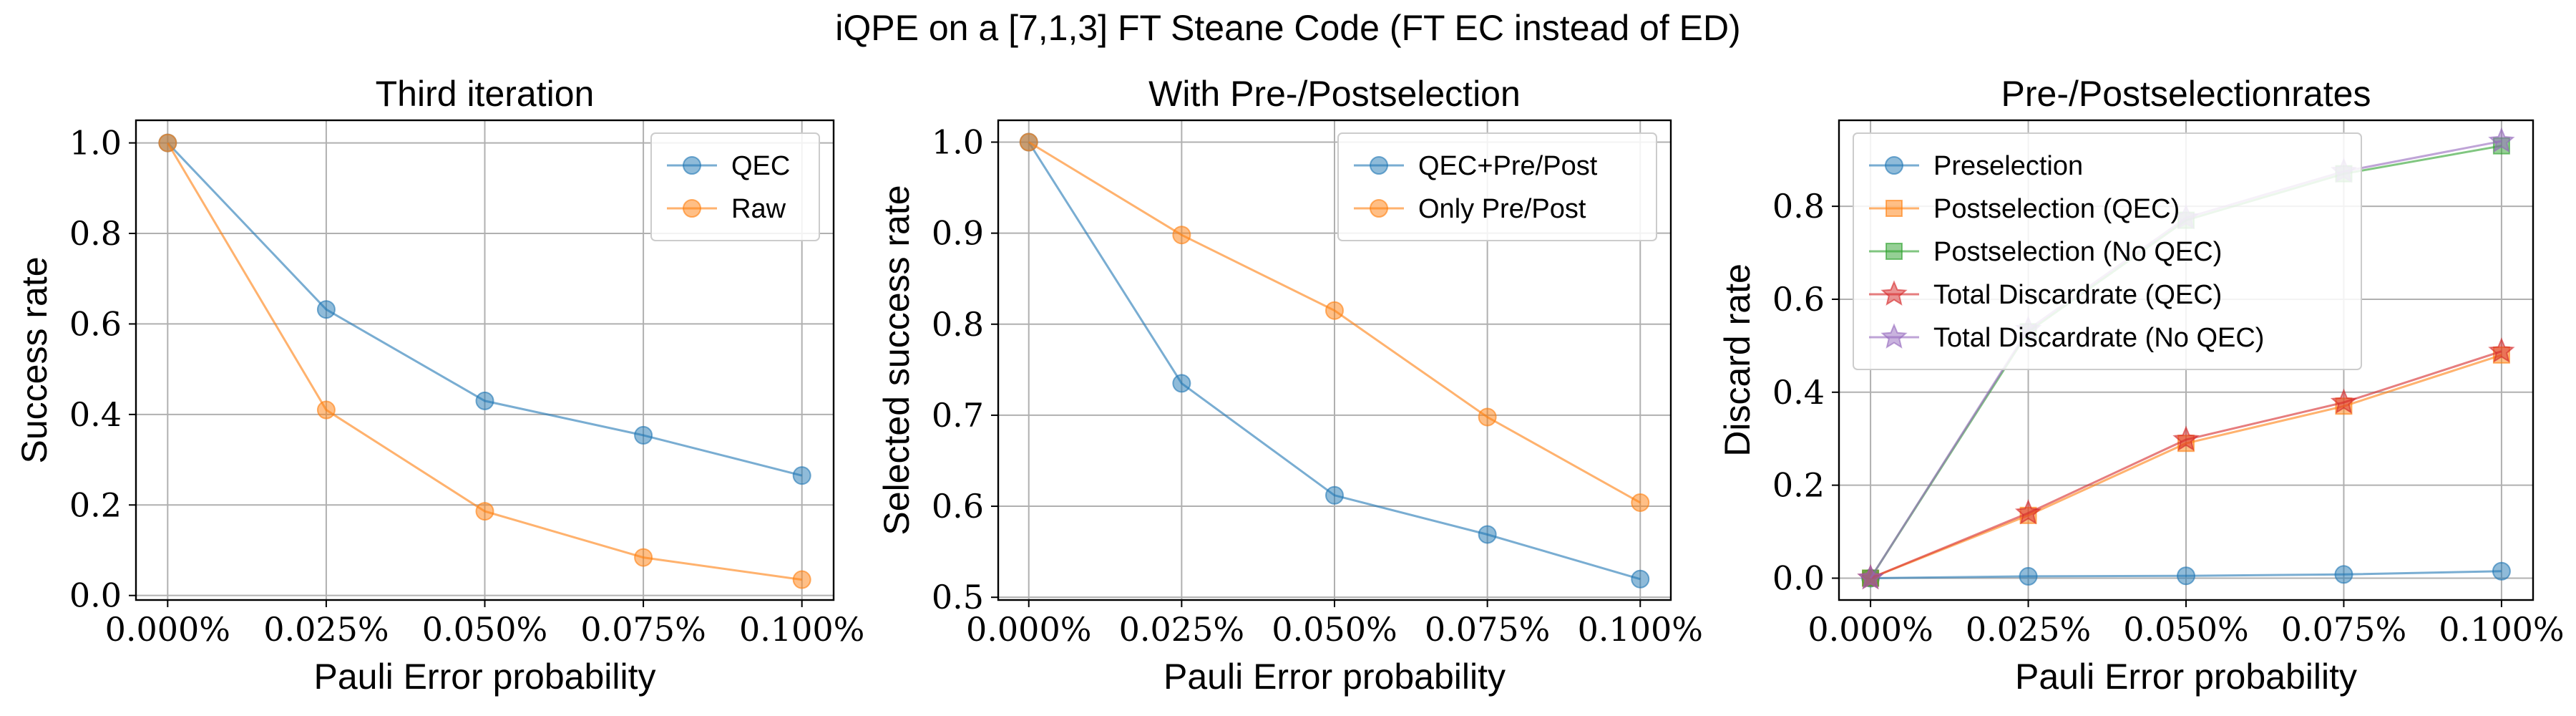  What do you see at coordinates (2186, 463) in the screenshot?
I see `series-total-discardrate-qec-` at bounding box center [2186, 463].